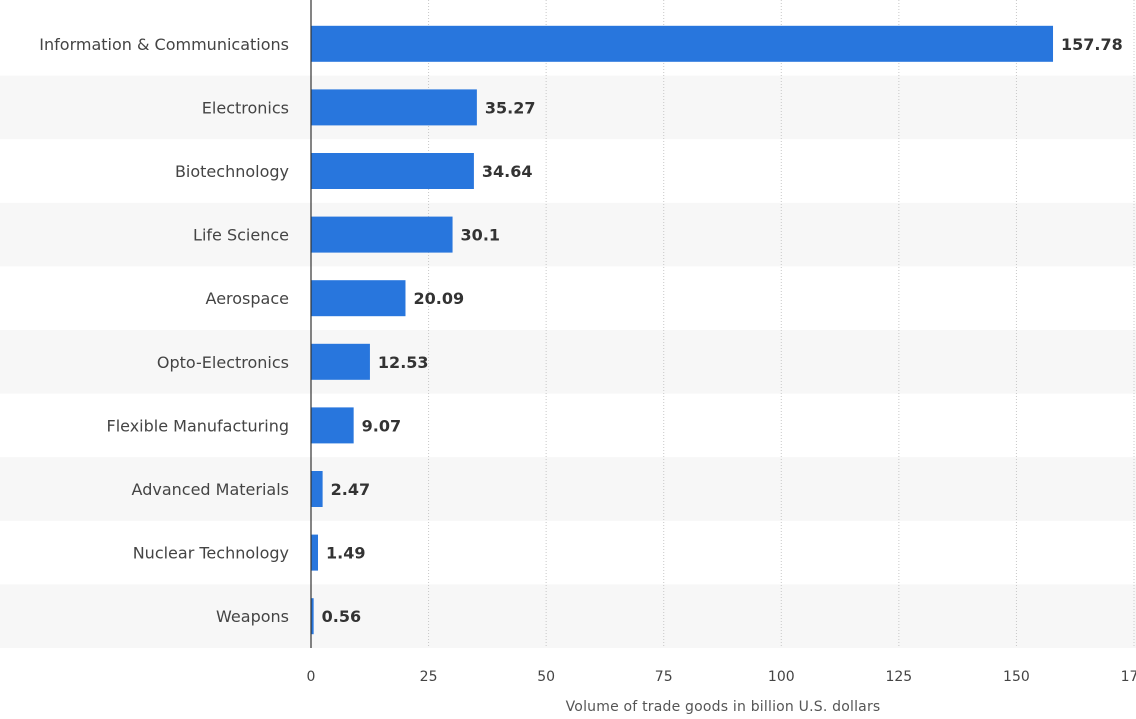 This screenshot has width=1136, height=719. What do you see at coordinates (247, 298) in the screenshot?
I see `category-label: Aerospace` at bounding box center [247, 298].